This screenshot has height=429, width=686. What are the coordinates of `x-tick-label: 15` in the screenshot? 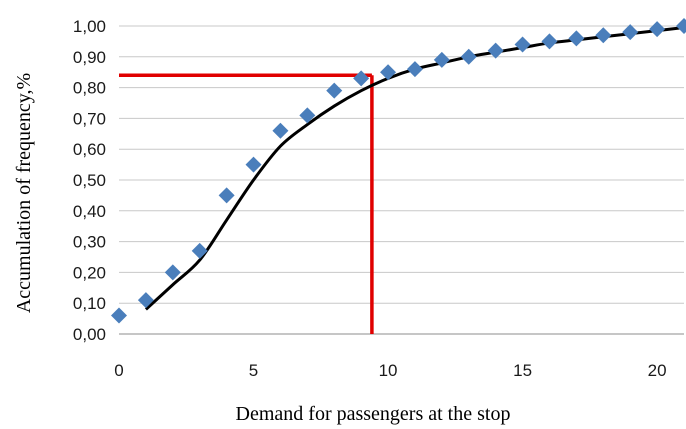 It's located at (522, 370).